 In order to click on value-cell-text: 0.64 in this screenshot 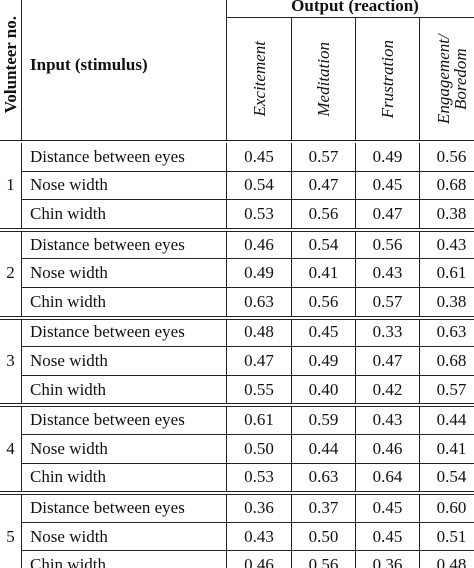, I will do `click(387, 477)`.